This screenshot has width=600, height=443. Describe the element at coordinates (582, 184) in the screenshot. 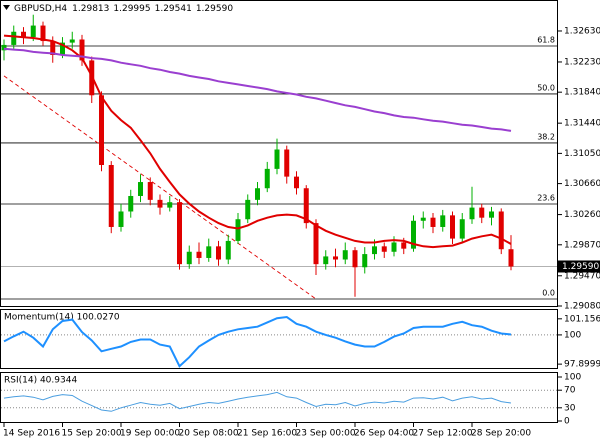

I see `y-tick-label: 1.30660` at that location.